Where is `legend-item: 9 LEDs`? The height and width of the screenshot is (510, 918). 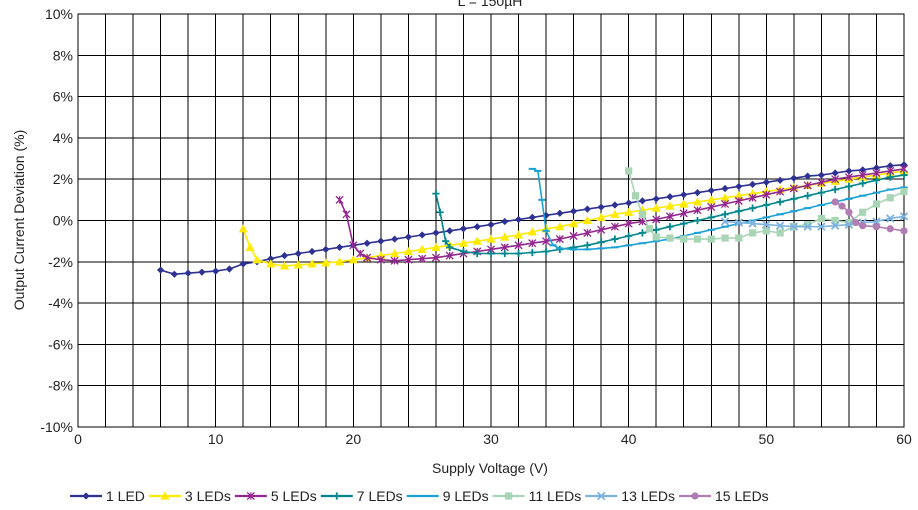 legend-item: 9 LEDs is located at coordinates (447, 496).